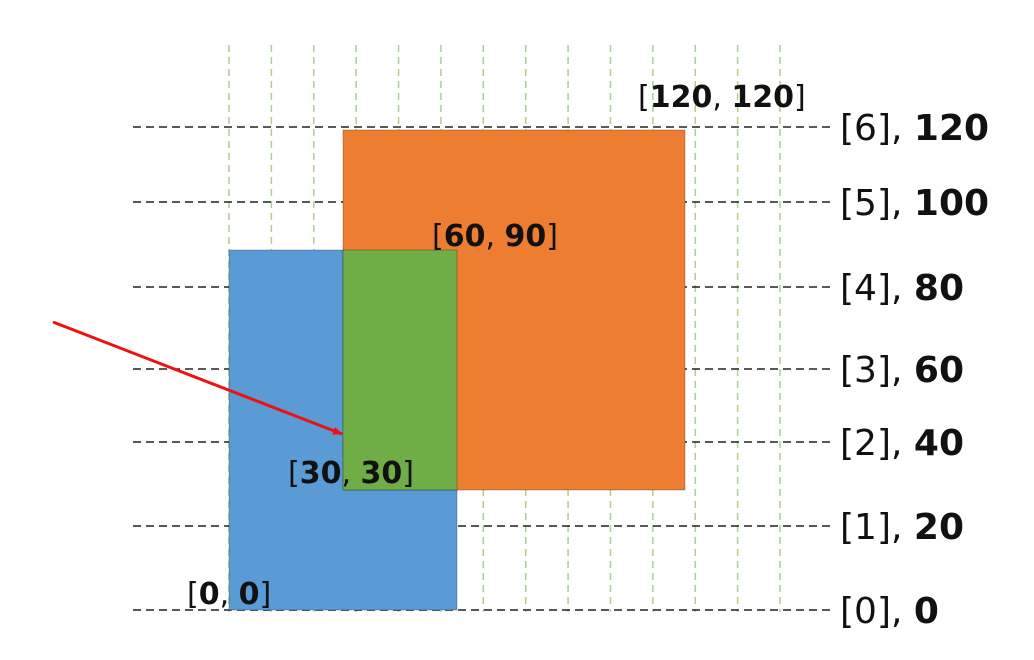  I want to click on arrow-layer, so click(197, 378).